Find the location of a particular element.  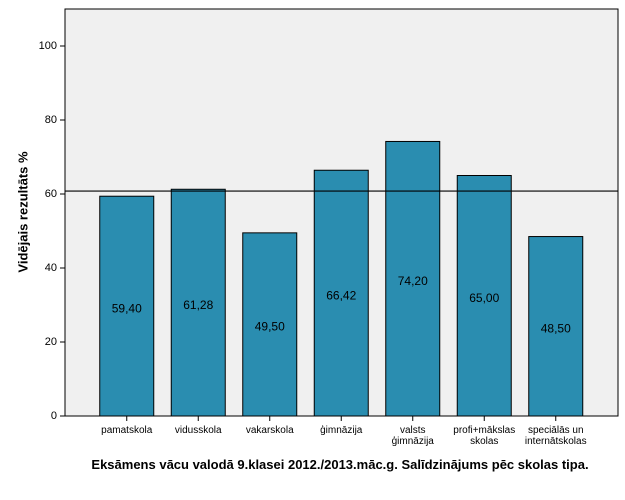

x-tick-label: ģimnāzija is located at coordinates (341, 430).